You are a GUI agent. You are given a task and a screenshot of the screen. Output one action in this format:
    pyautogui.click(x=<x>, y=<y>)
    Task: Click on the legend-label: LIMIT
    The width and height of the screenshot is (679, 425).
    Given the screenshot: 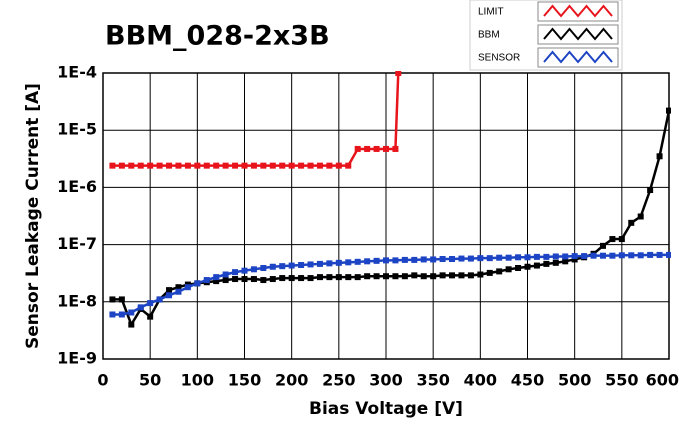 What is the action you would take?
    pyautogui.click(x=491, y=12)
    